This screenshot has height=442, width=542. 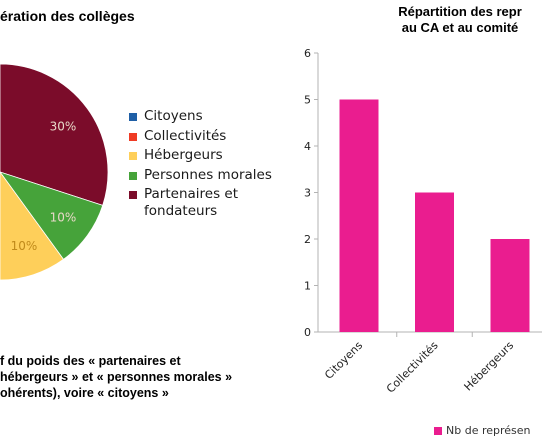 I want to click on legend-item-hebergeurs: Hébergeurs, so click(x=200, y=157).